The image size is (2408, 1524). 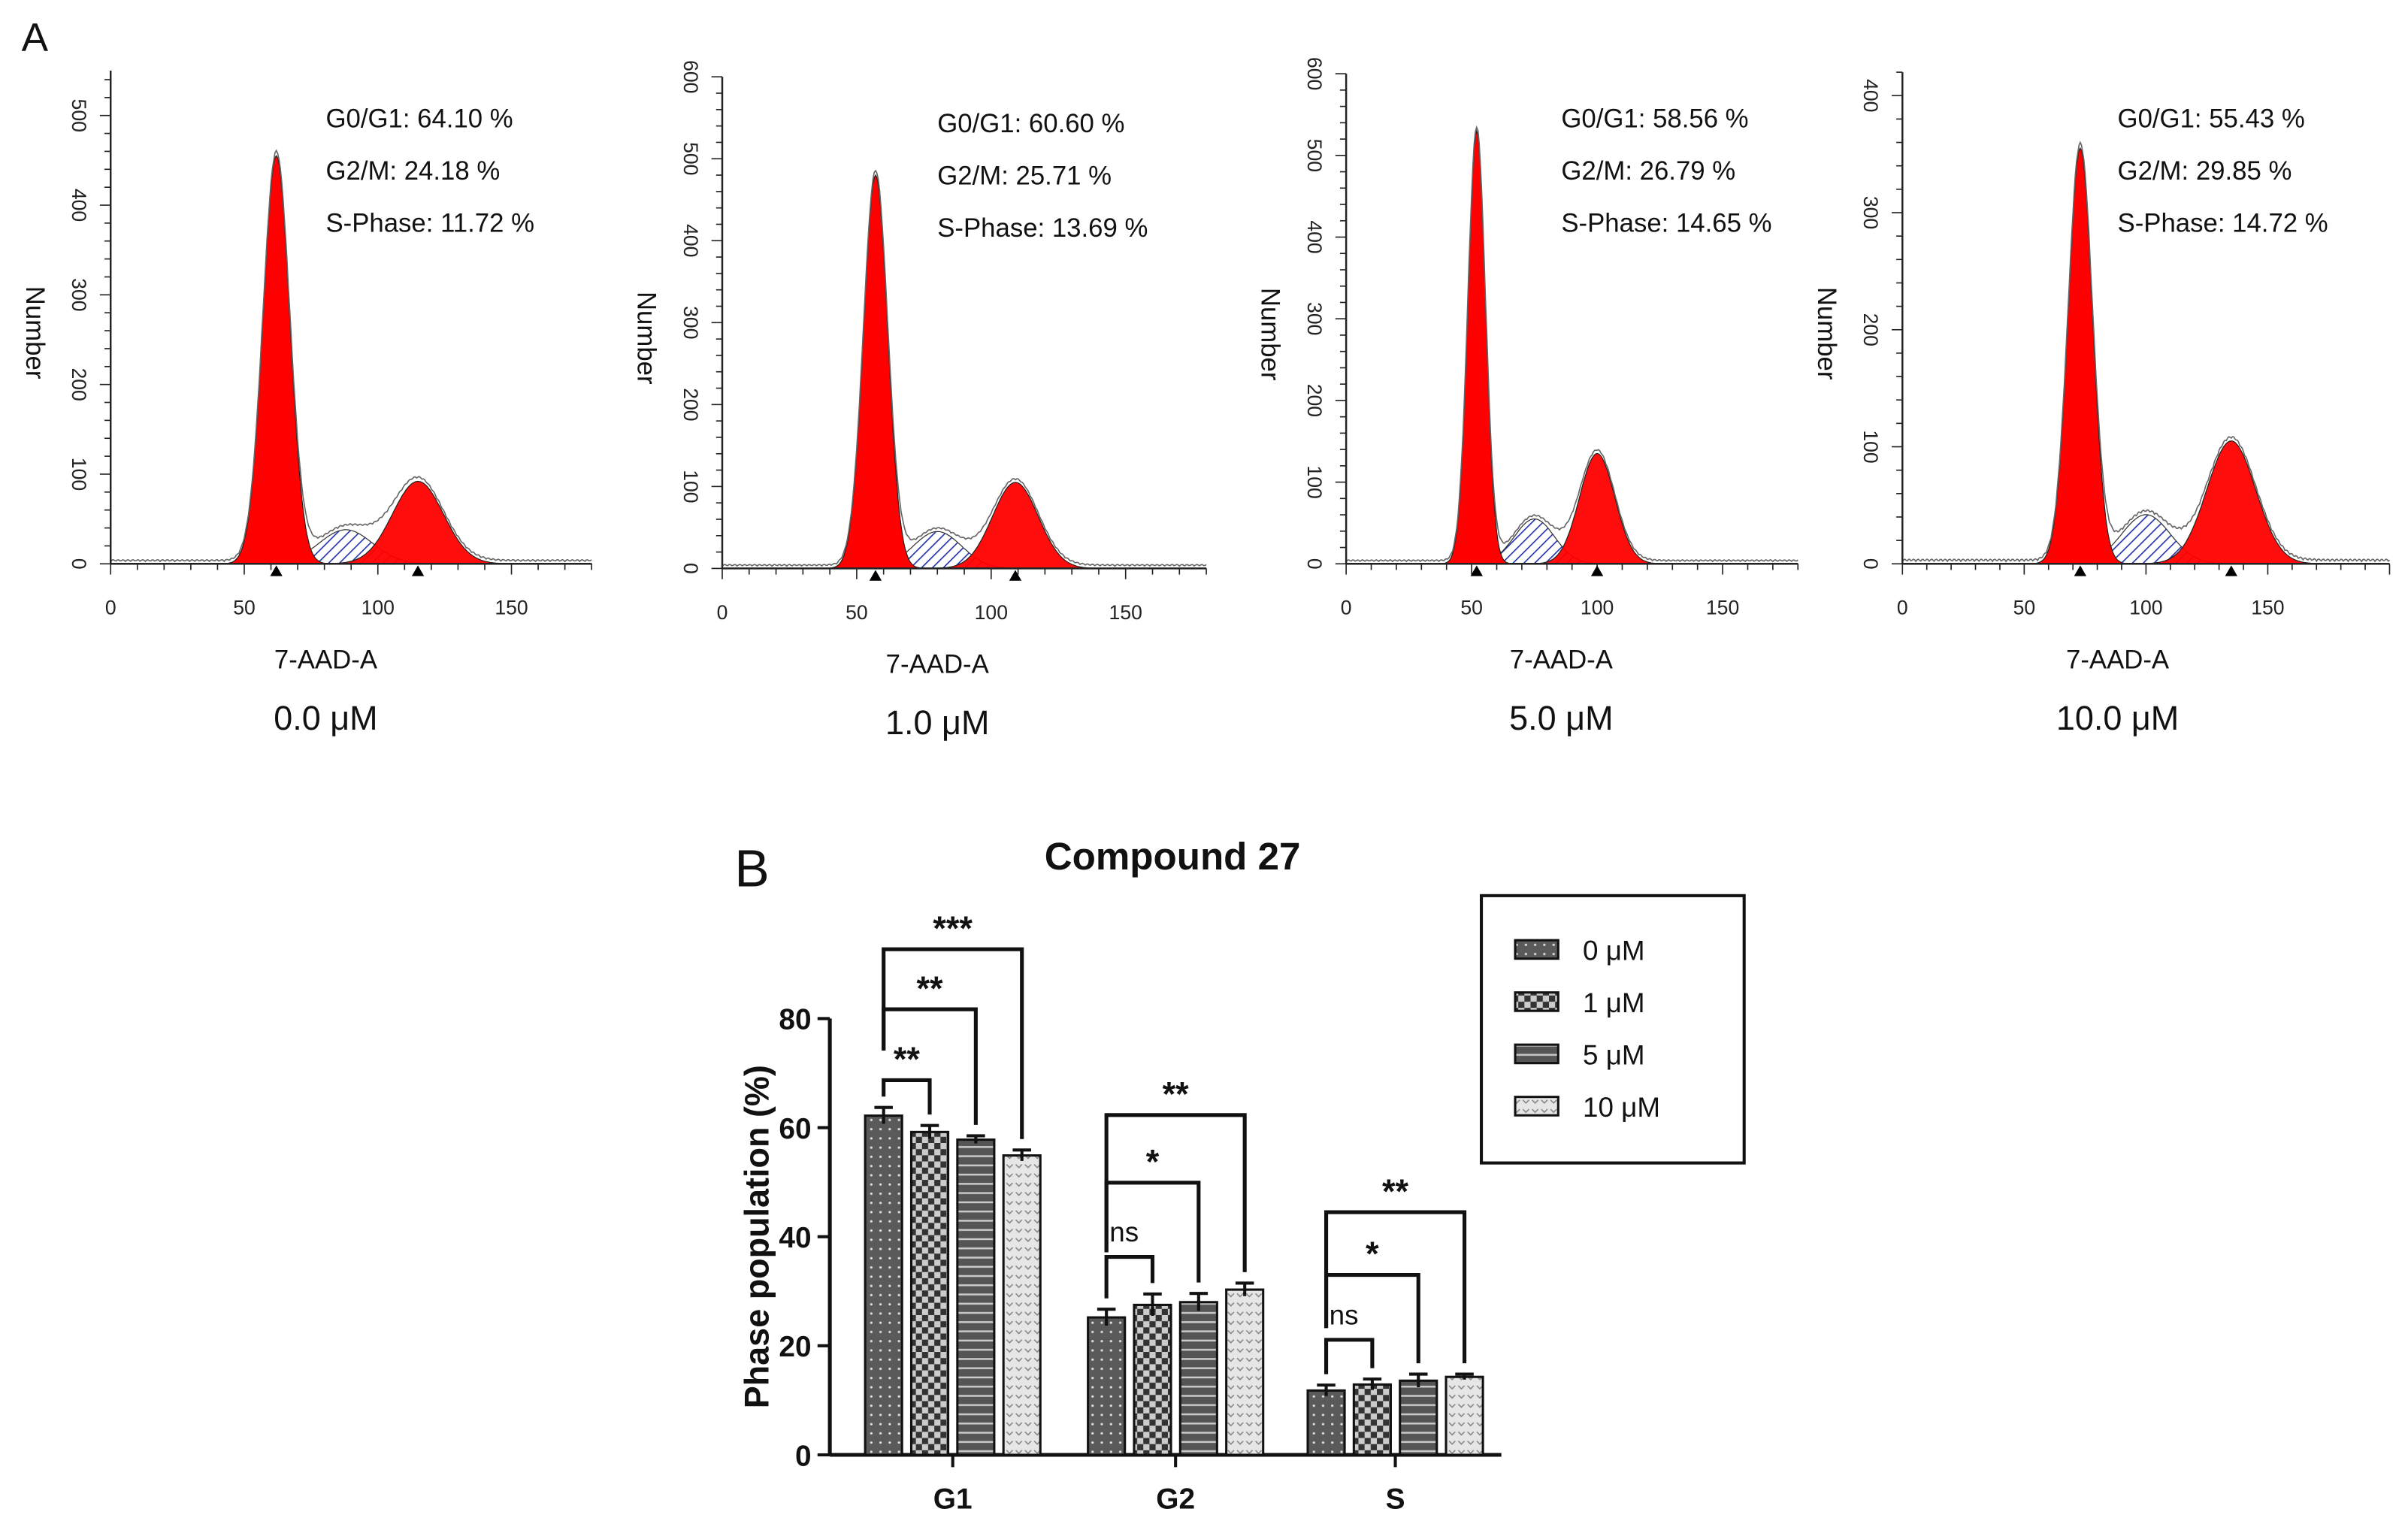 I want to click on phase-stat: S-Phase: 11.72 %, so click(x=429, y=224).